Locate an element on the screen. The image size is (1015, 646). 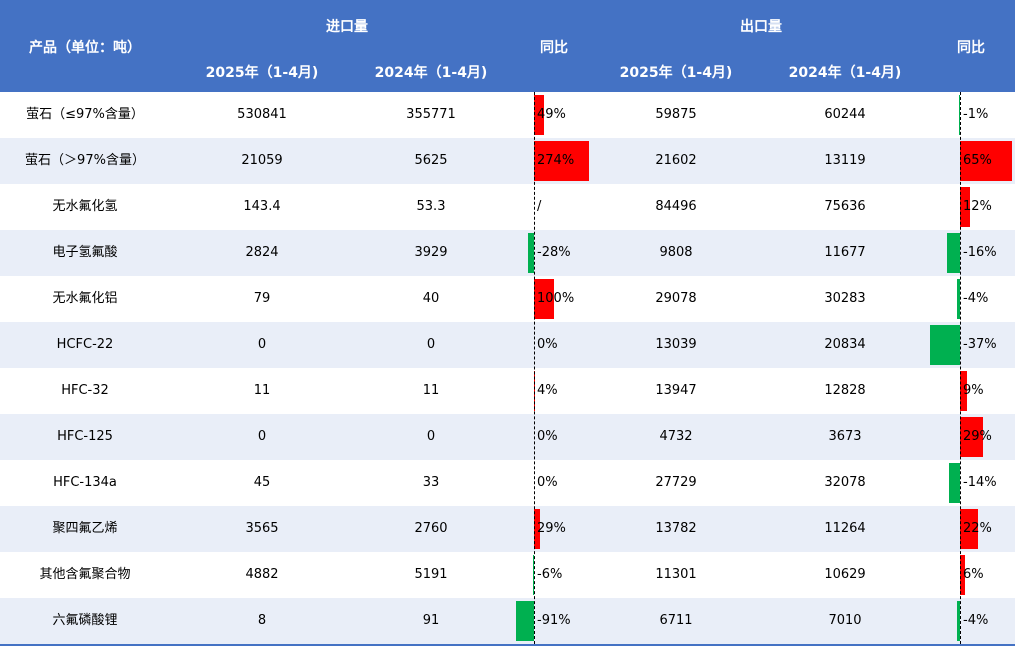
import-2025-cell: 530841 is located at coordinates (262, 114).